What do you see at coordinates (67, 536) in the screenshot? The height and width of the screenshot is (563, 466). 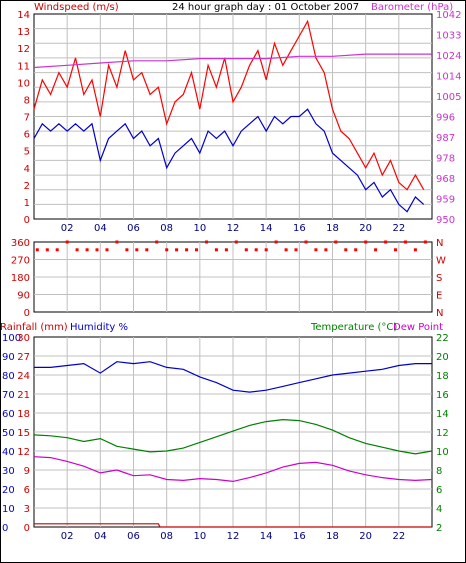 I see `x-tick-label: 02` at bounding box center [67, 536].